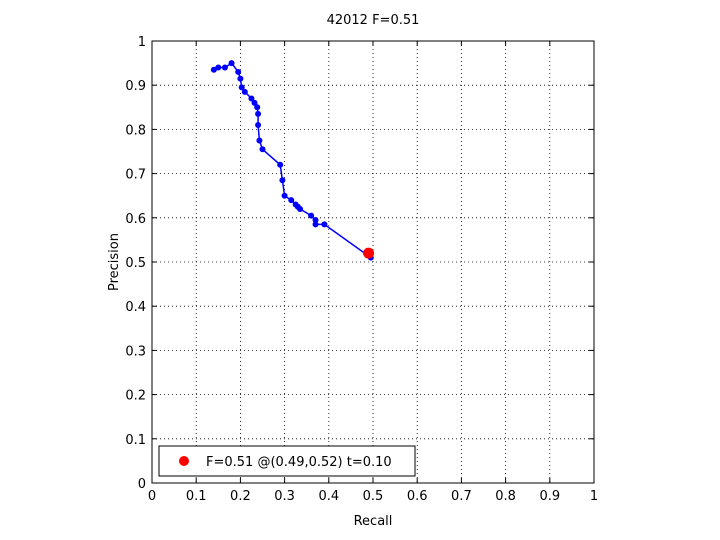 The width and height of the screenshot is (720, 540). I want to click on x-tick-label: 0.6, so click(417, 496).